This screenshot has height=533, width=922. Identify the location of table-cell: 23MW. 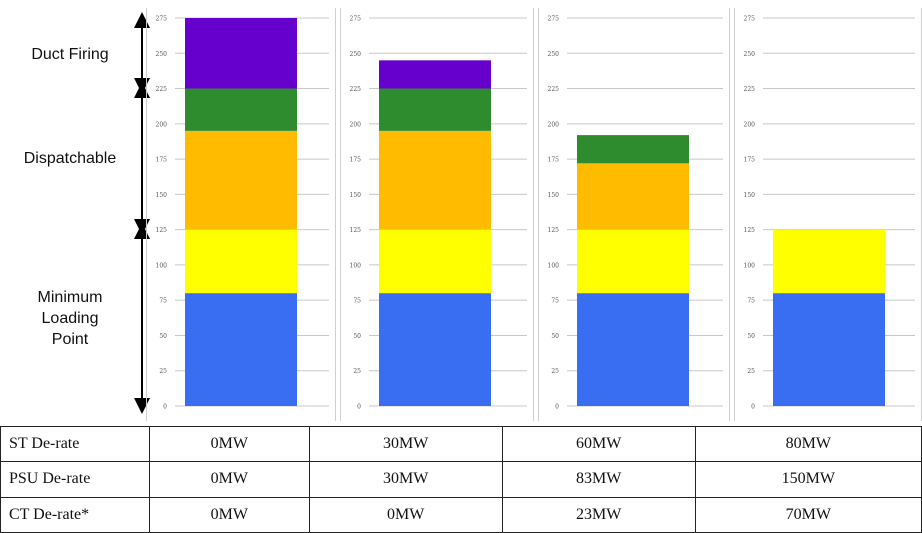
(598, 514).